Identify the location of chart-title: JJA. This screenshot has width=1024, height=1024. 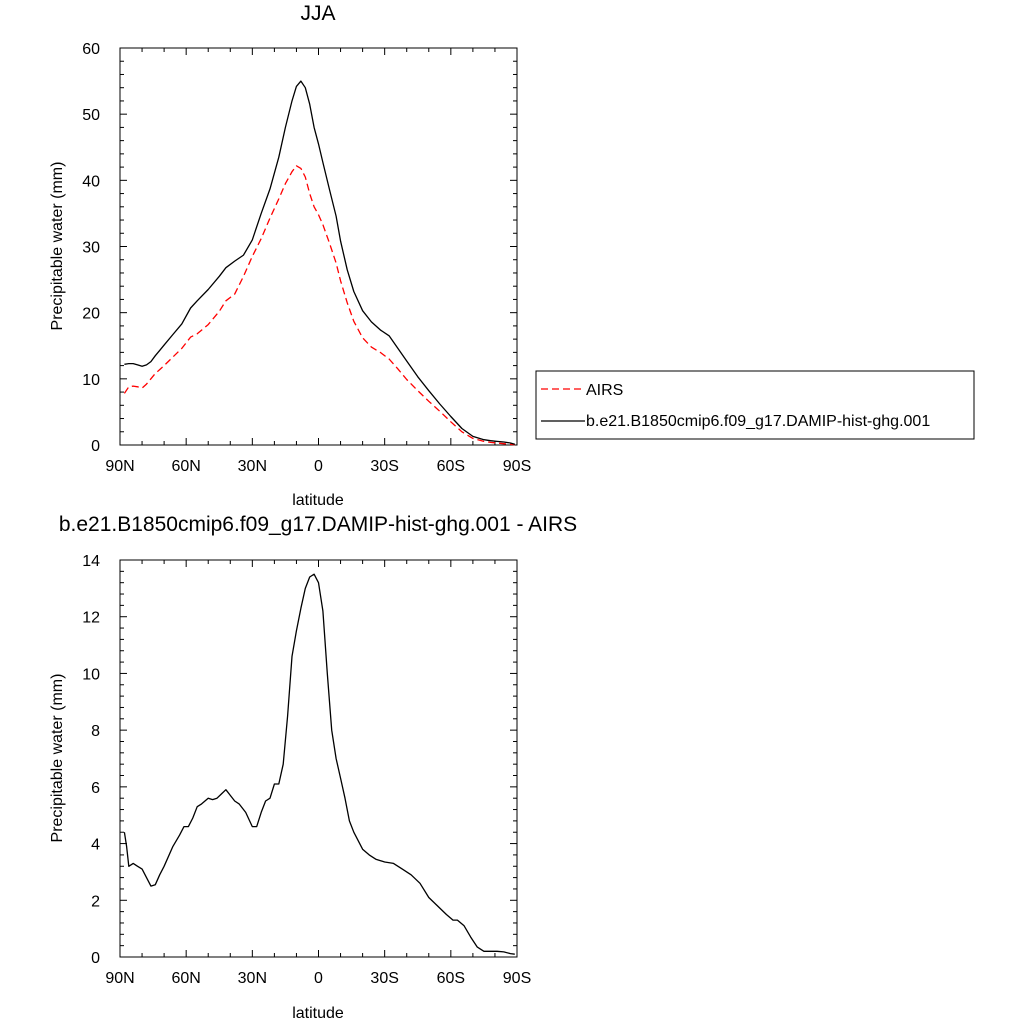
(317, 13).